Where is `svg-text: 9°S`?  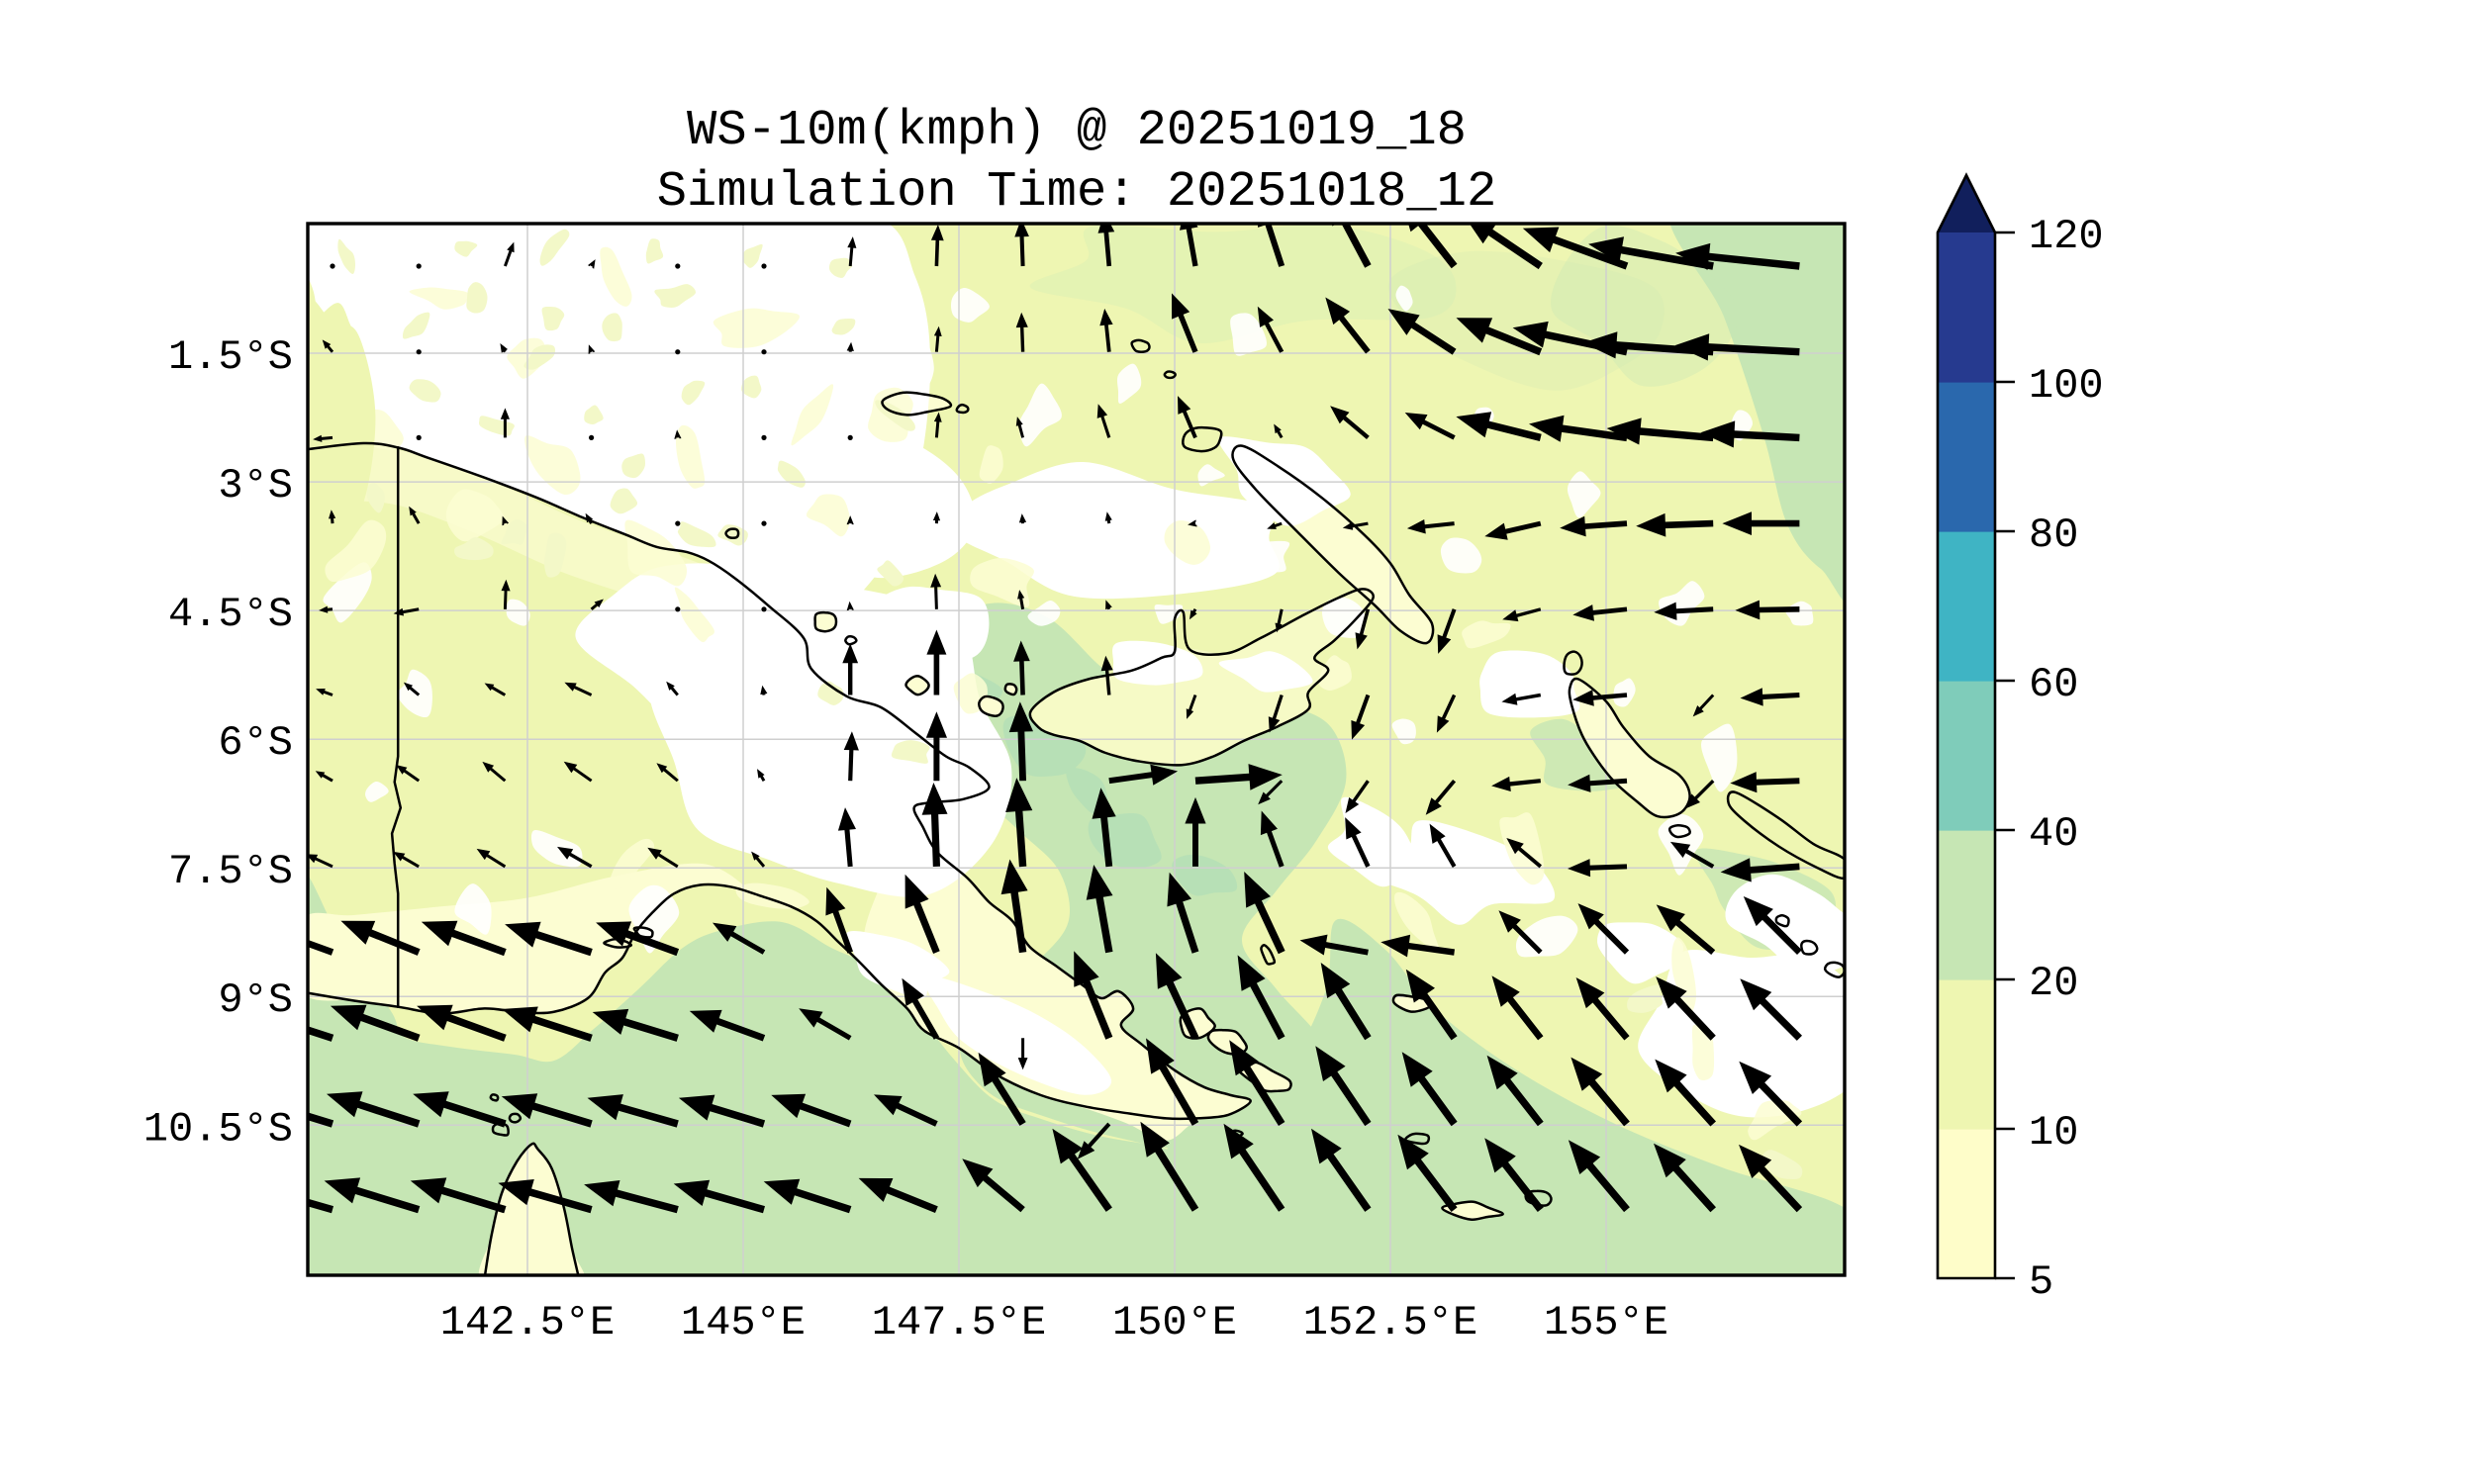 svg-text: 9°S is located at coordinates (256, 1000).